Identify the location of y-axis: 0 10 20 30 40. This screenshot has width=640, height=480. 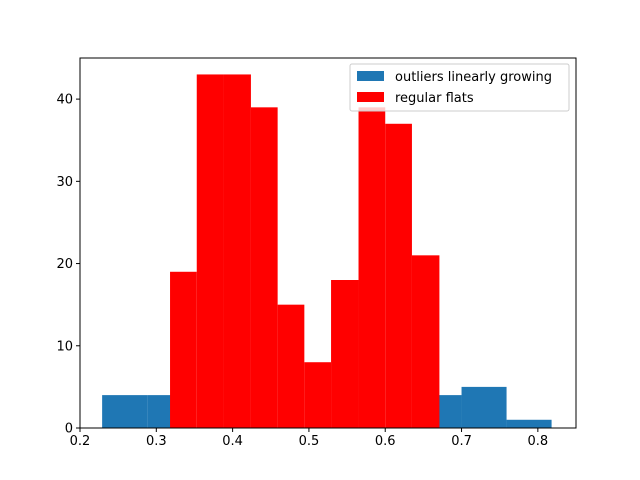
(68, 265).